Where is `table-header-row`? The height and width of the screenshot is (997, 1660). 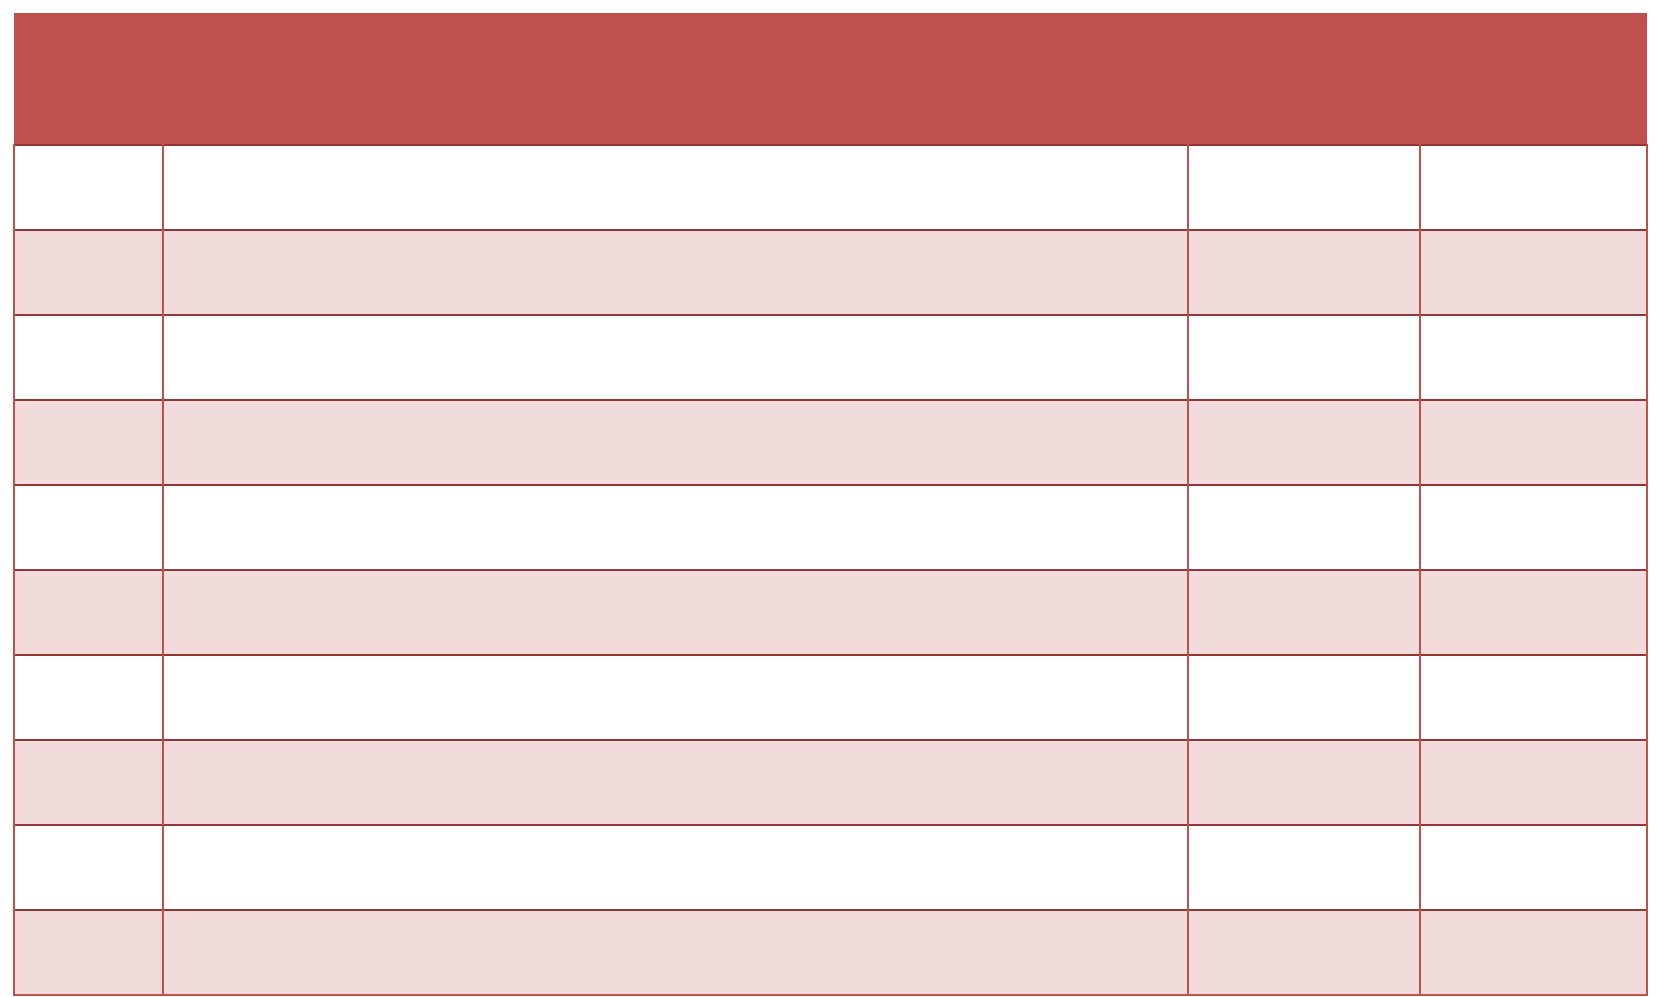 table-header-row is located at coordinates (830, 79).